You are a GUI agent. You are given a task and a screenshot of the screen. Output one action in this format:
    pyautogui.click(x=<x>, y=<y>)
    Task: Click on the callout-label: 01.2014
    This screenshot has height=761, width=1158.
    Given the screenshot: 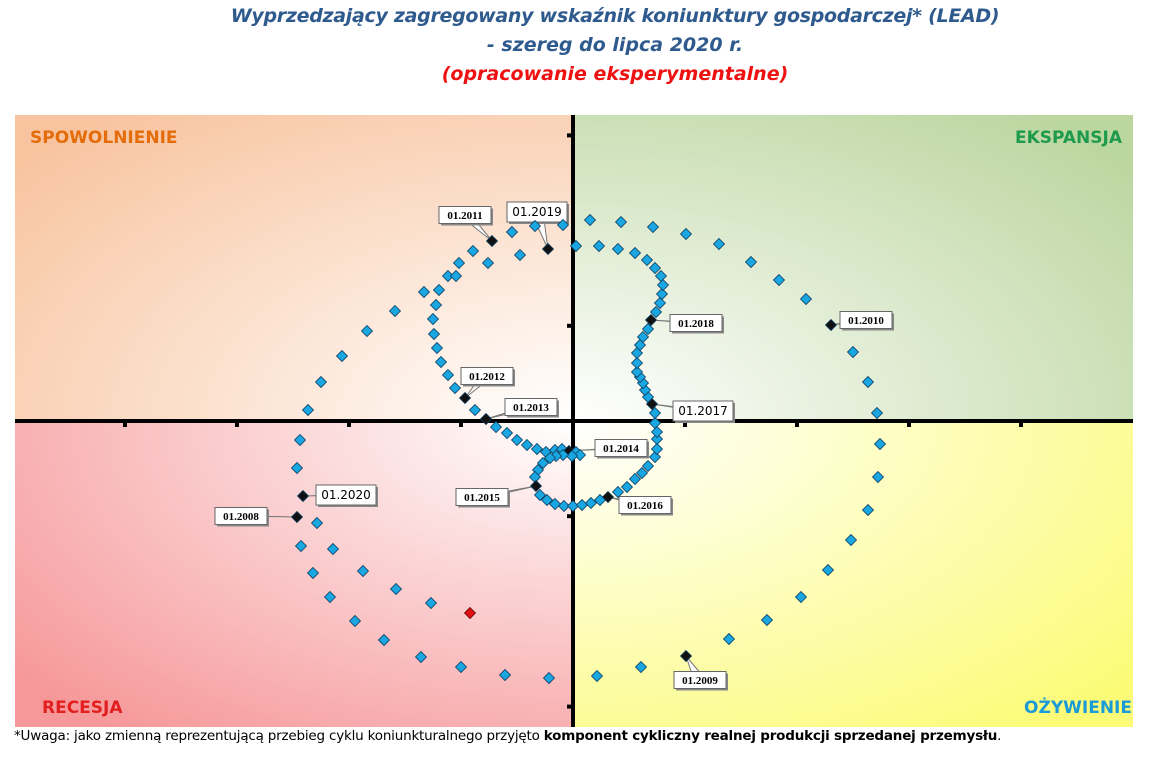 What is the action you would take?
    pyautogui.click(x=621, y=449)
    